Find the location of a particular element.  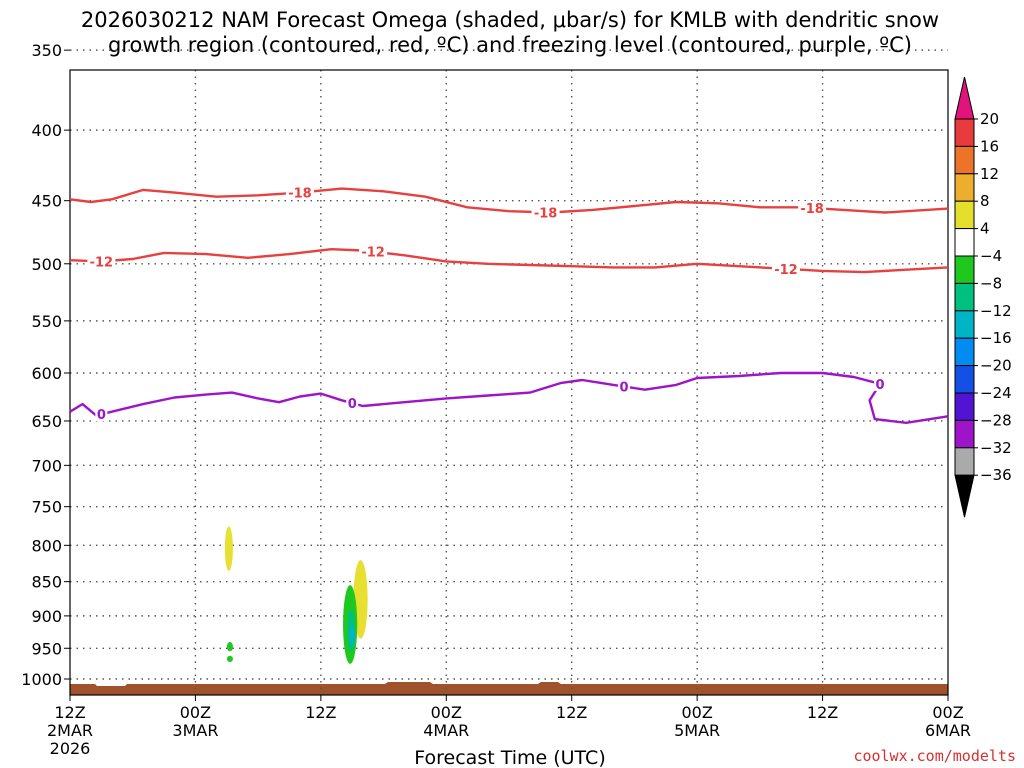

y-tick-label-950: 950 is located at coordinates (46, 648).